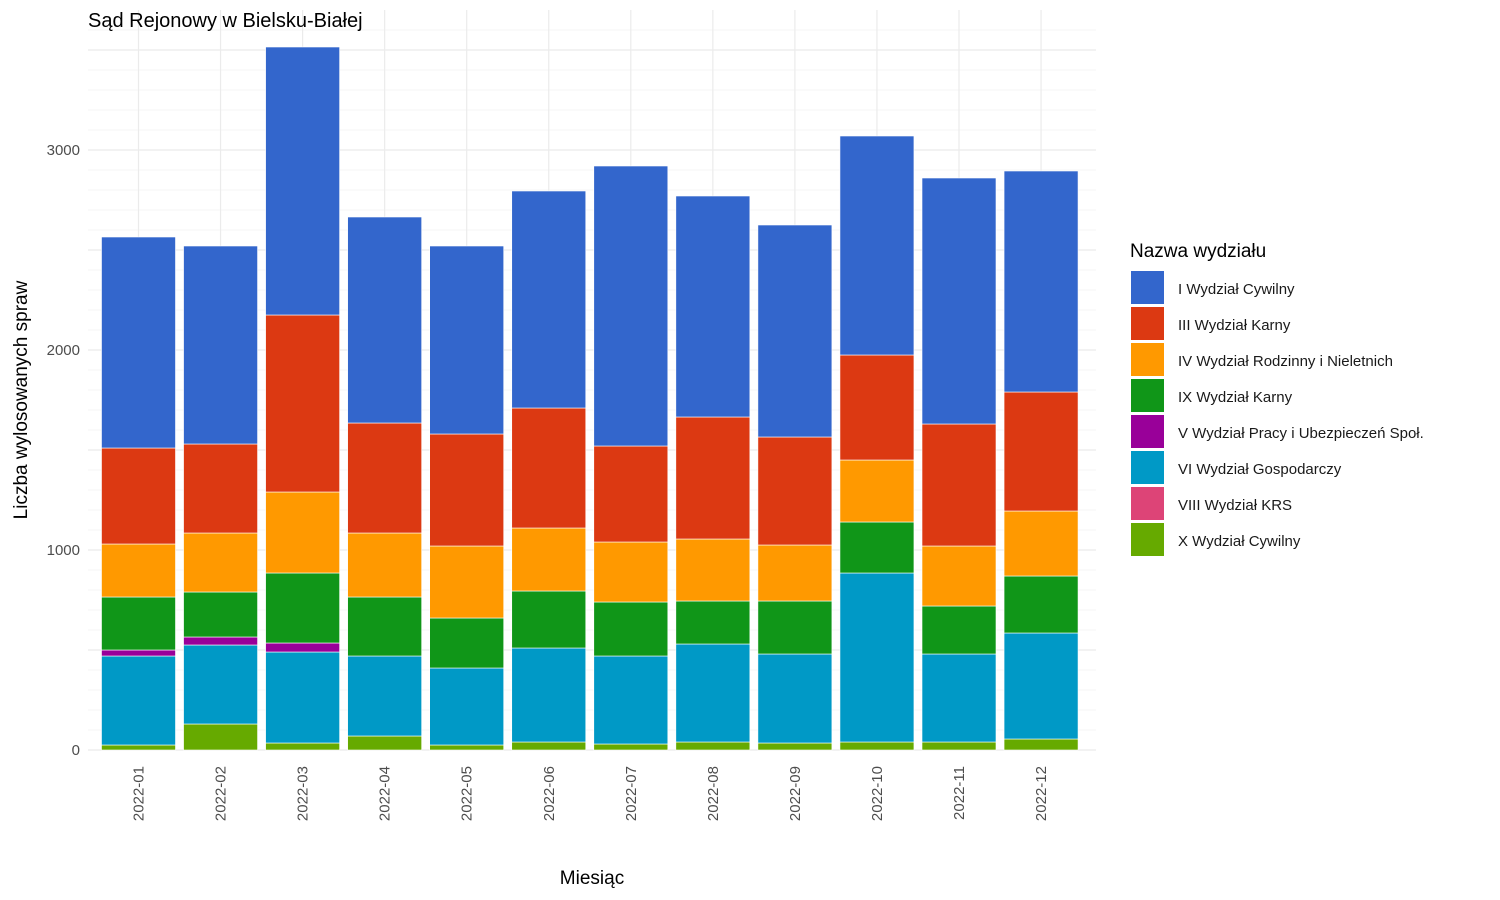 Image resolution: width=1500 pixels, height=900 pixels. Describe the element at coordinates (1239, 541) in the screenshot. I see `legend-label: X Wydział Cywilny` at that location.